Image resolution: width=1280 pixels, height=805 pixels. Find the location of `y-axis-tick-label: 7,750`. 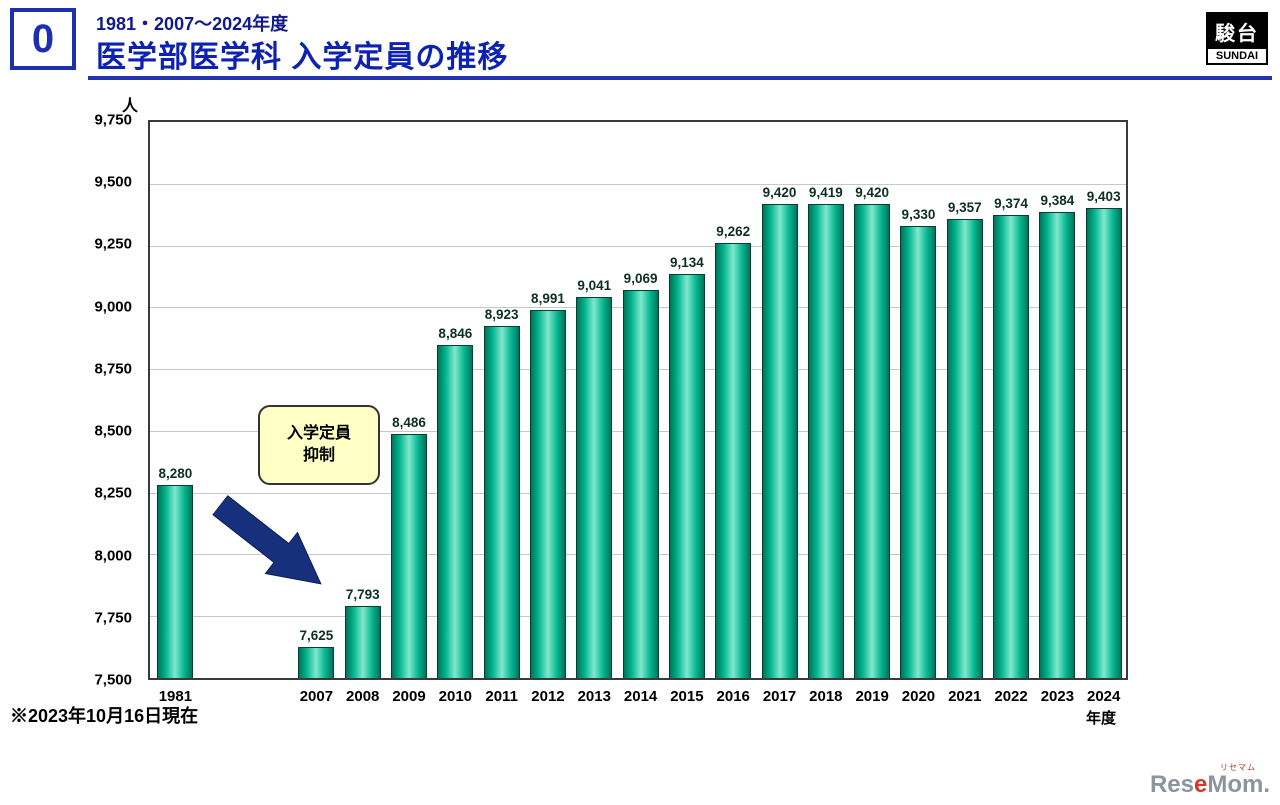

y-axis-tick-label: 7,750 is located at coordinates (113, 618).